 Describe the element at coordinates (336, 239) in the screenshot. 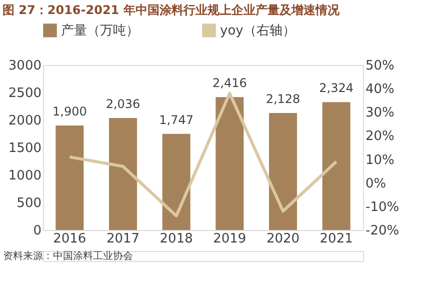

I see `x-tick-label: 2021` at that location.